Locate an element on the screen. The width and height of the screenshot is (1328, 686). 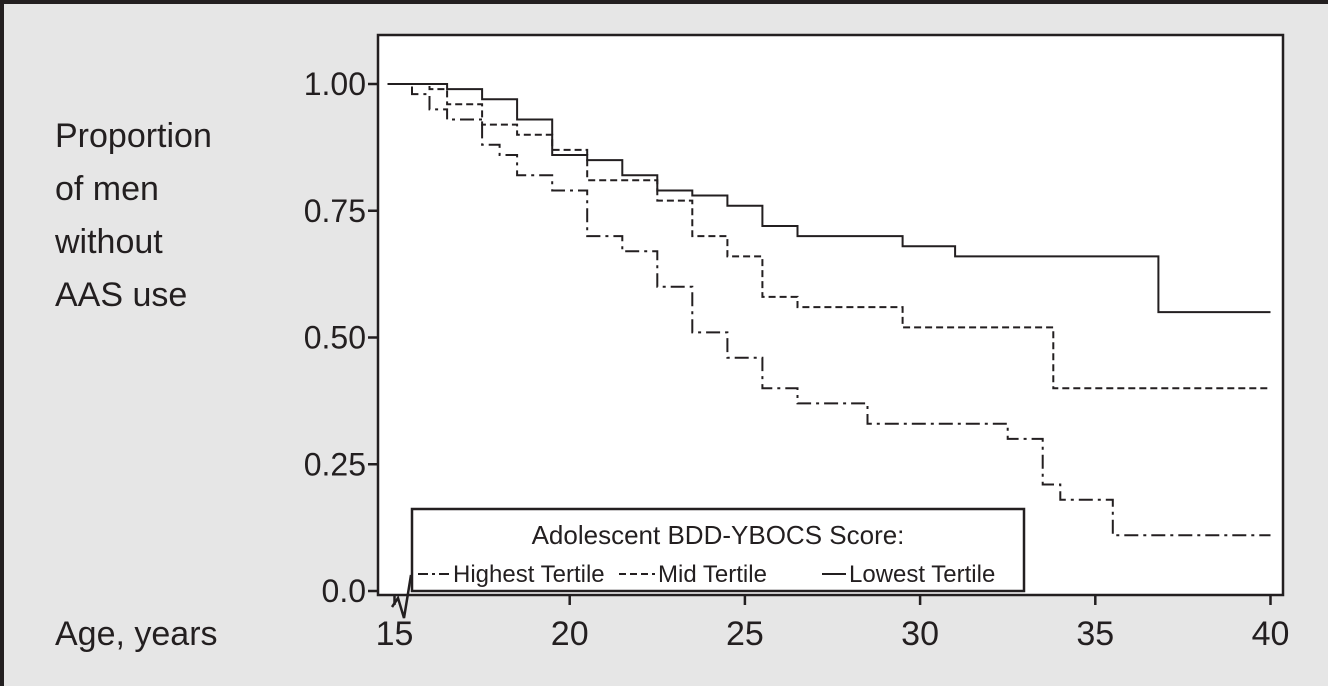
y-tick-label: 0.75 is located at coordinates (335, 211).